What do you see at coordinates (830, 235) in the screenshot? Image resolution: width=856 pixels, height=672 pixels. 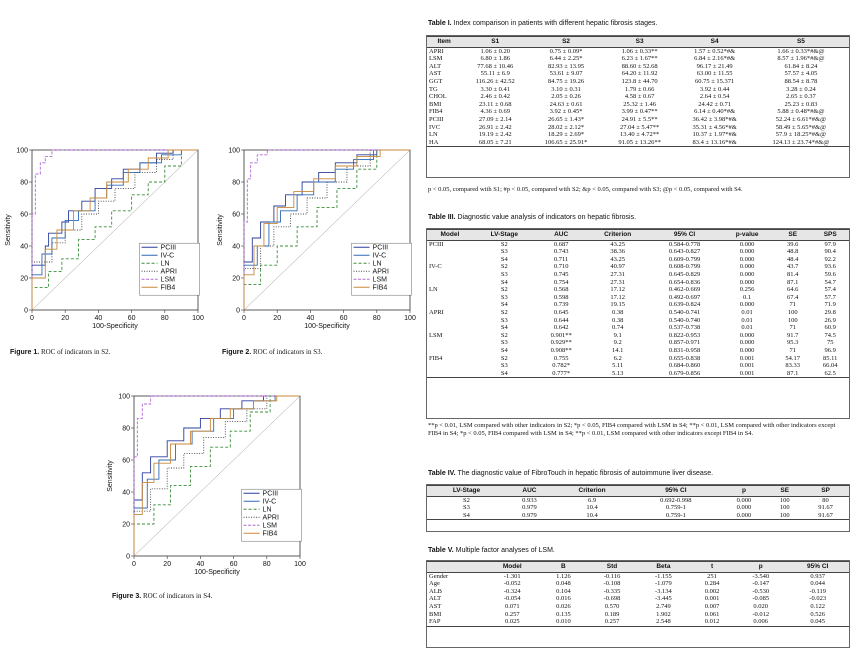 I see `table3-header: SPS` at bounding box center [830, 235].